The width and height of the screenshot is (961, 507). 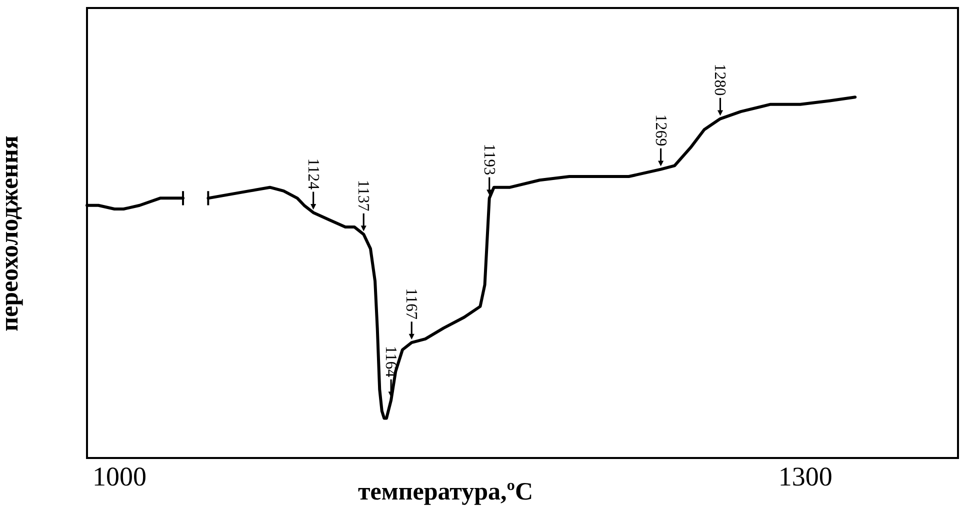 What do you see at coordinates (719, 80) in the screenshot?
I see `annotation: 1280` at bounding box center [719, 80].